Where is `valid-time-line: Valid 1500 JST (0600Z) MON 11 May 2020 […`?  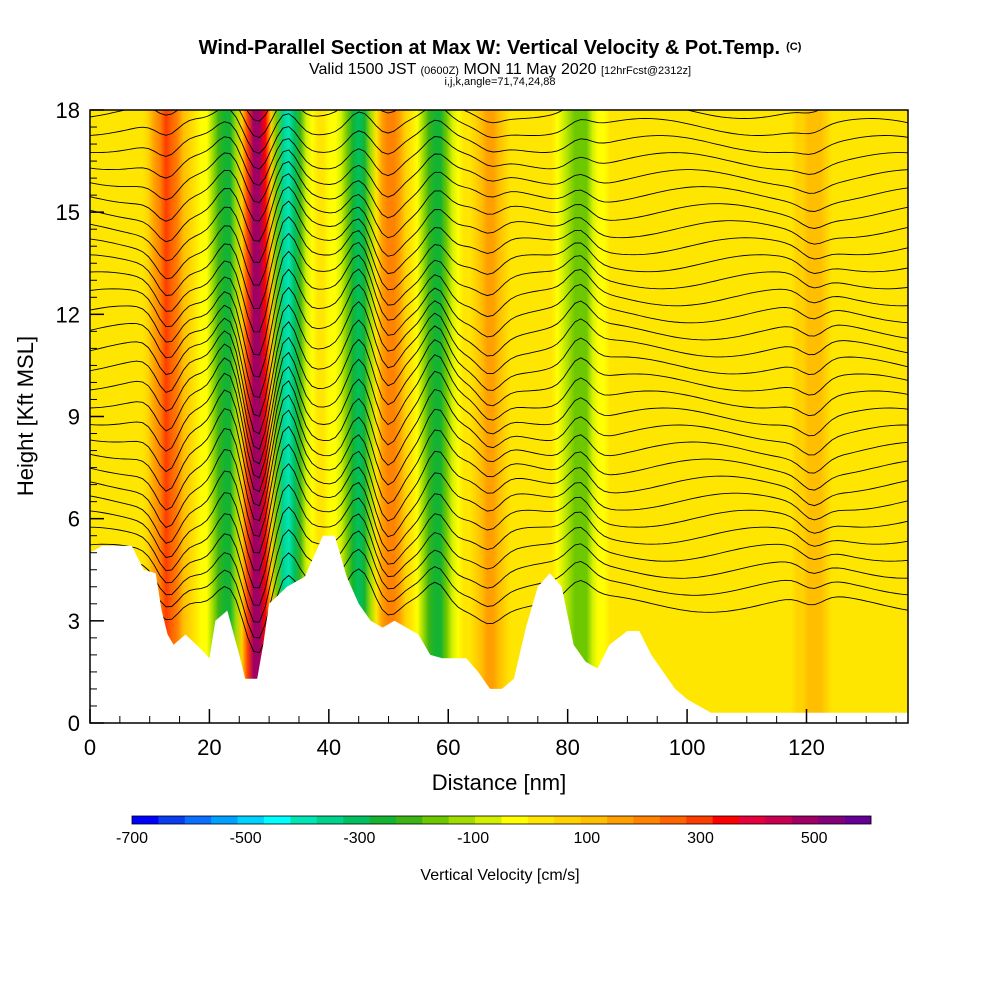 valid-time-line: Valid 1500 JST (0600Z) MON 11 May 2020 [… is located at coordinates (500, 70).